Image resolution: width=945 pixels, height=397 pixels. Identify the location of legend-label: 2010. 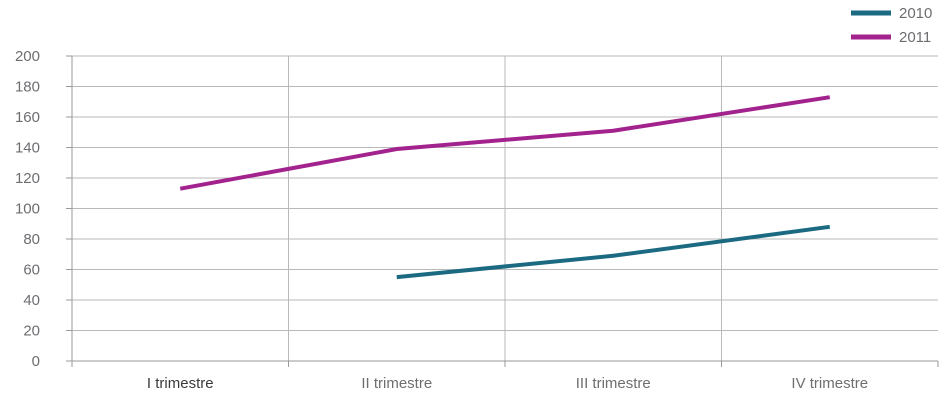
(915, 13).